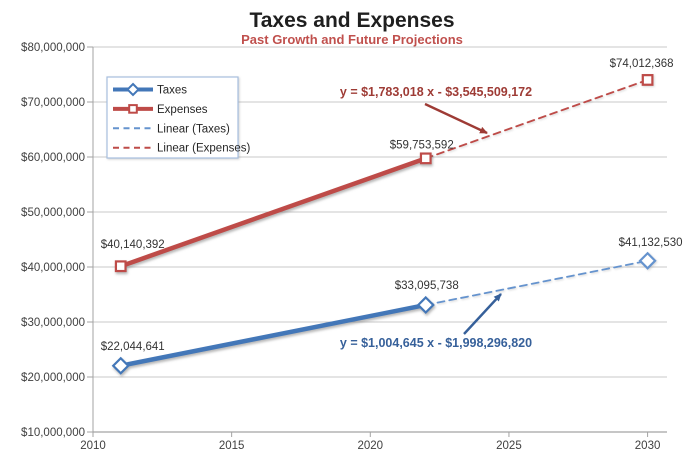 The width and height of the screenshot is (700, 455). What do you see at coordinates (93, 446) in the screenshot?
I see `x-axis-tick-label: 2010` at bounding box center [93, 446].